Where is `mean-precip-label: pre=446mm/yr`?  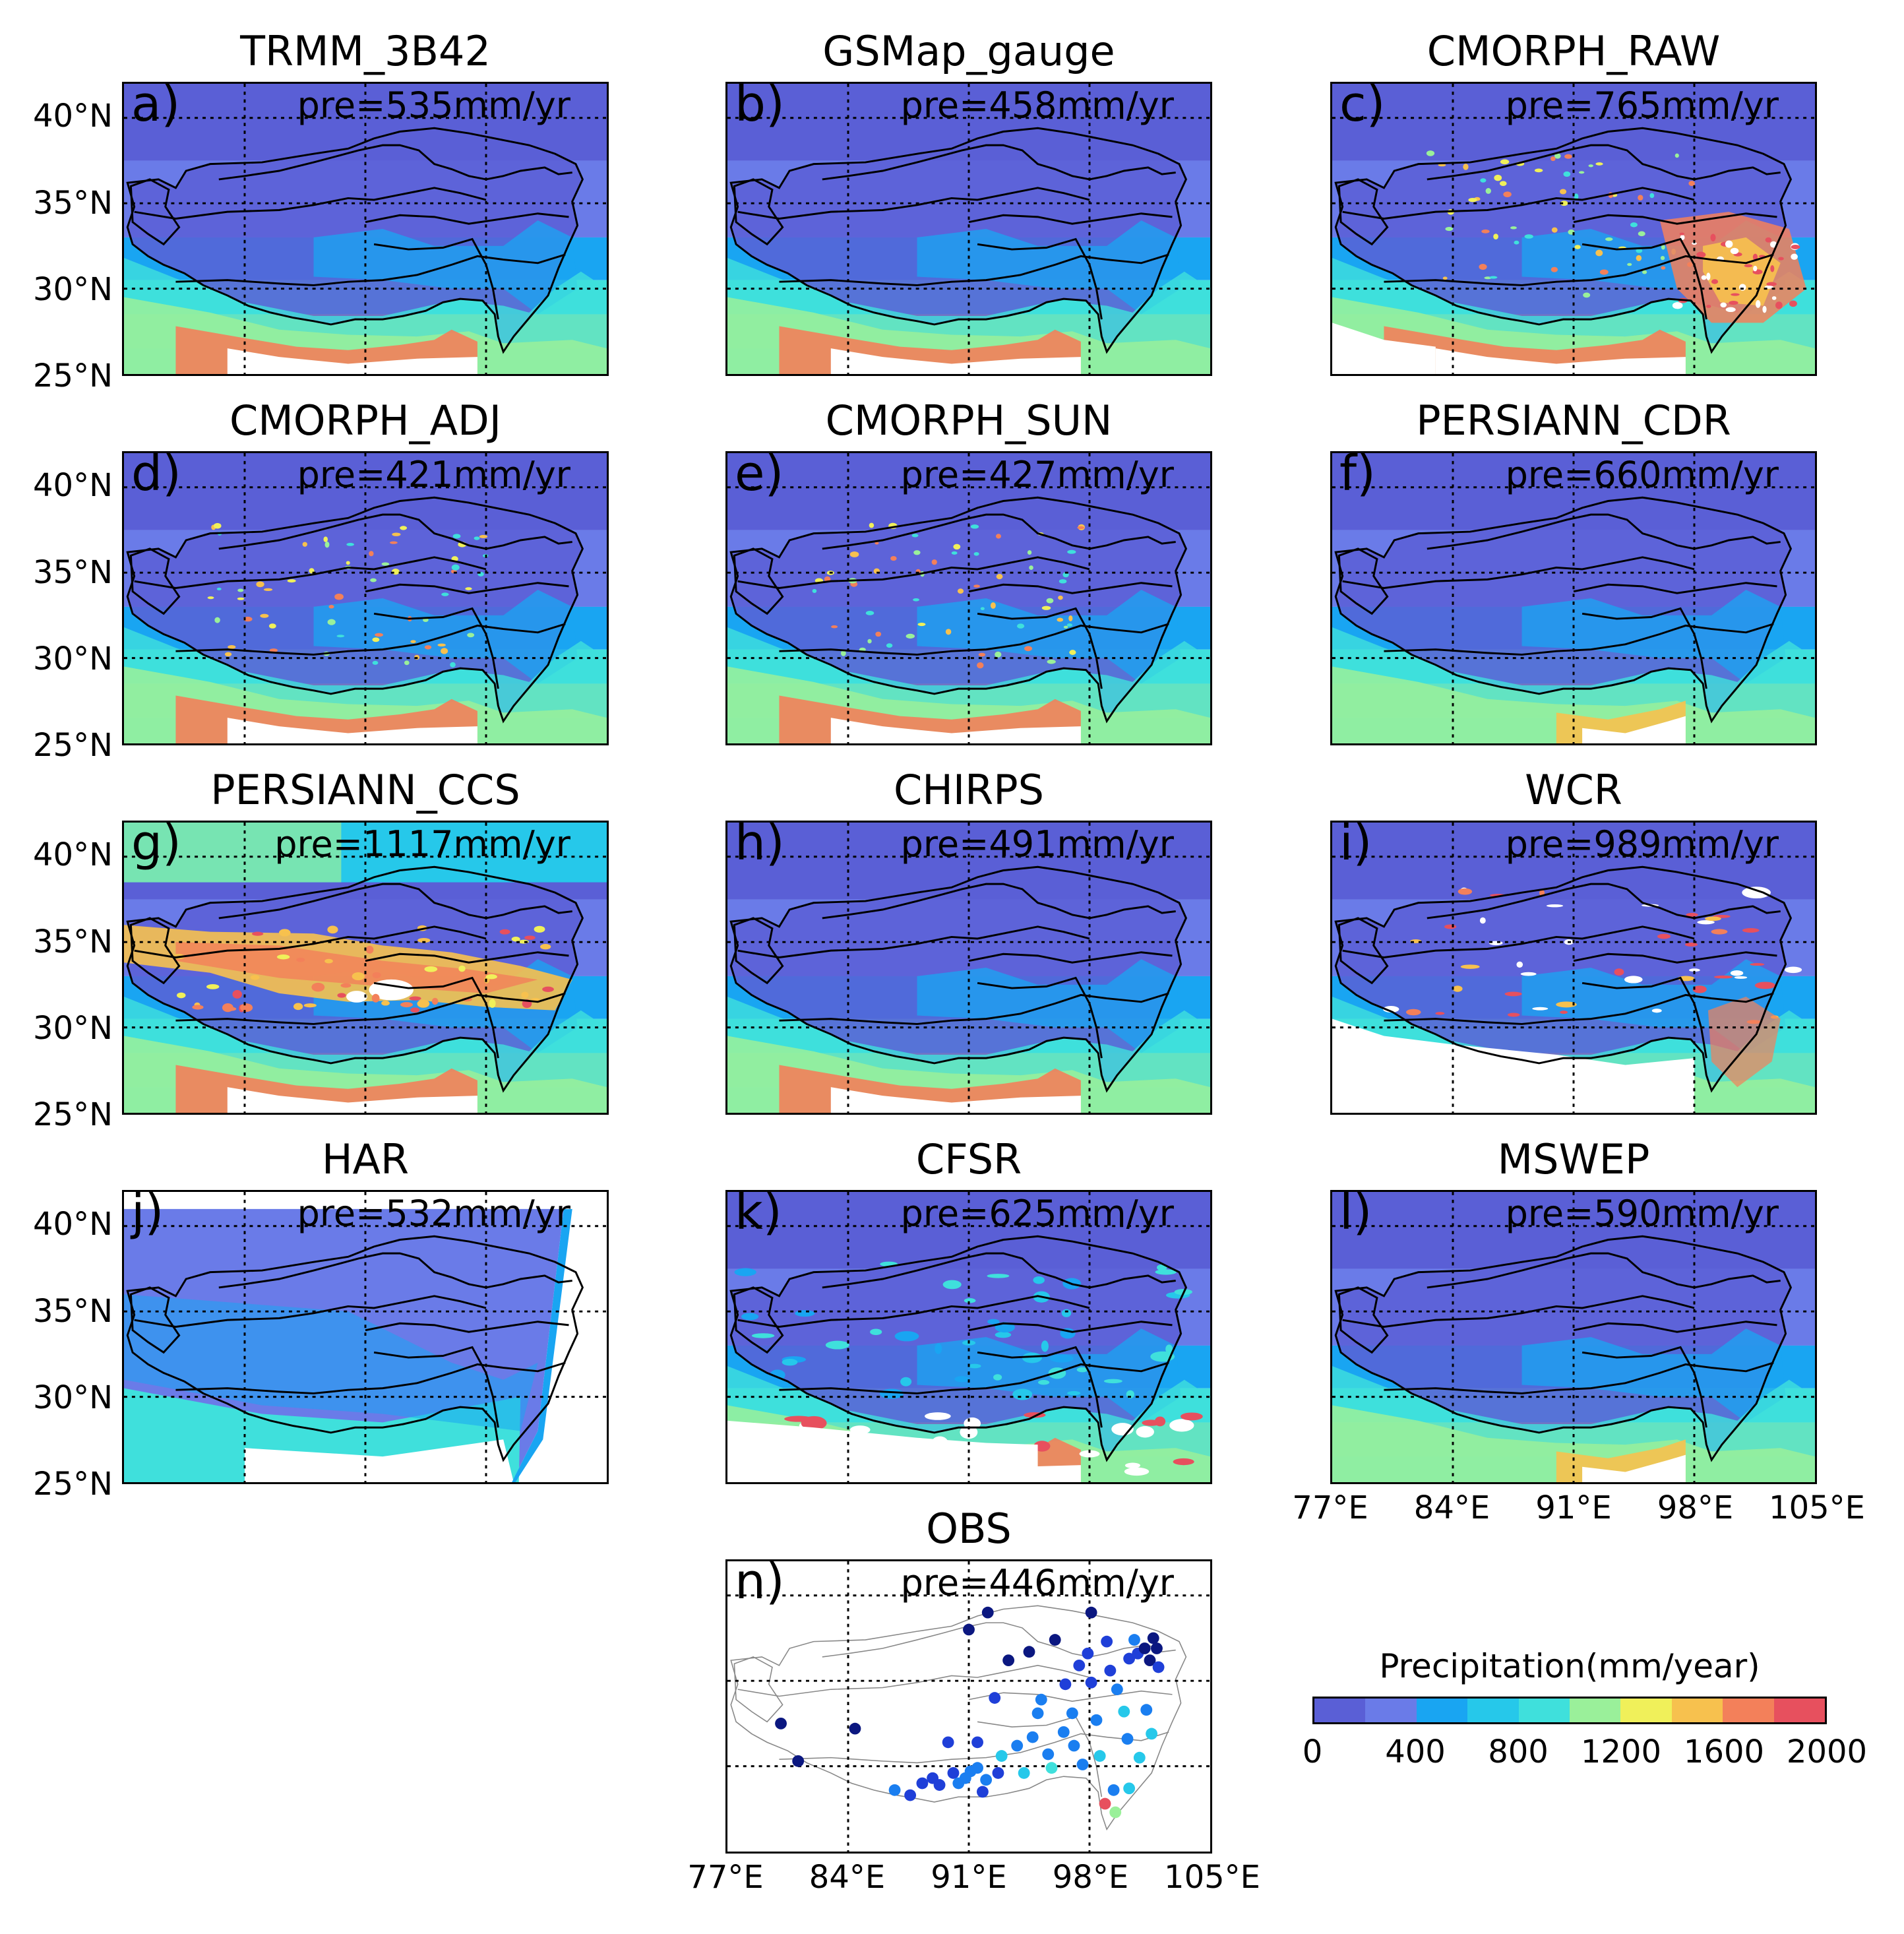 mean-precip-label: pre=446mm/yr is located at coordinates (1037, 1583).